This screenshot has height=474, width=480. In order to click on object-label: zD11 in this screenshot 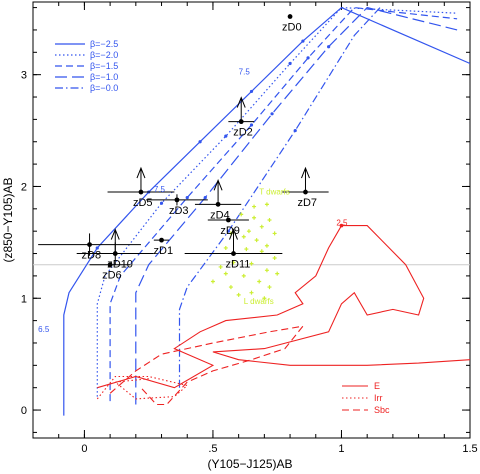, I will do `click(238, 265)`.